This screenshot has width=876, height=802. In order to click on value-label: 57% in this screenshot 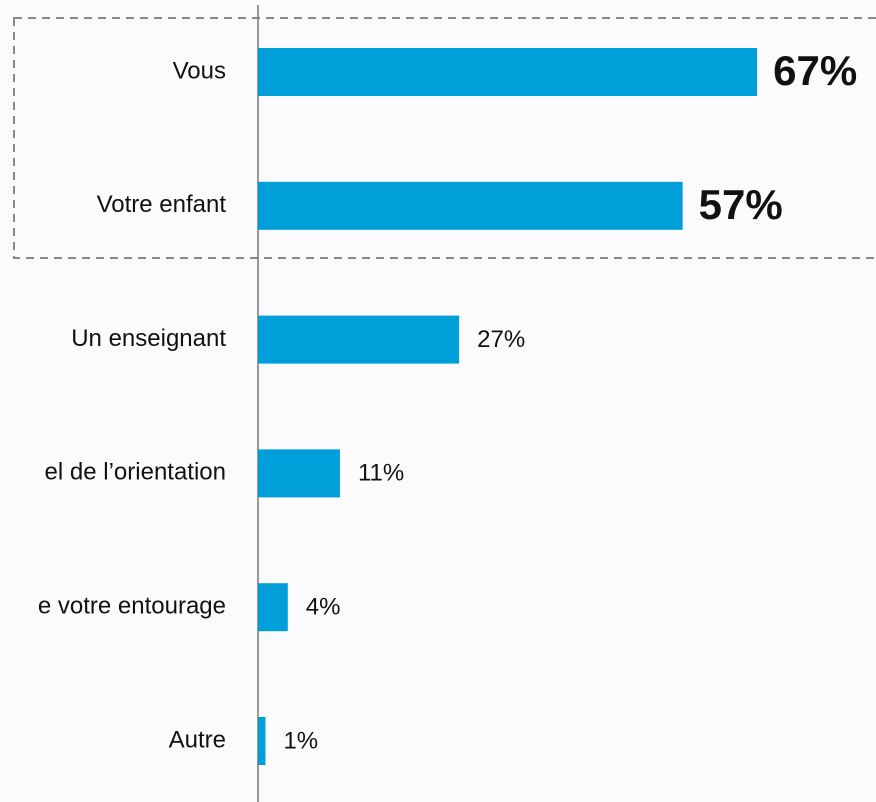, I will do `click(741, 204)`.